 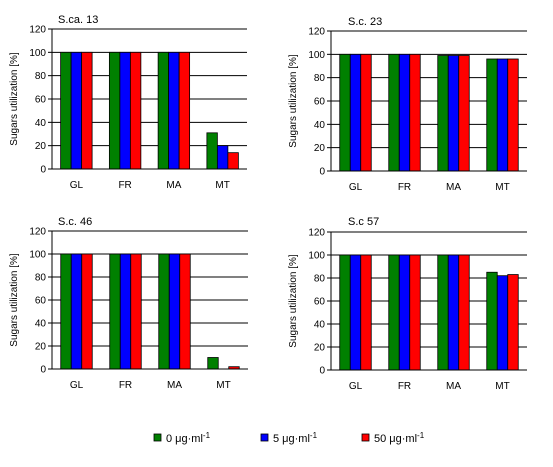 What do you see at coordinates (295, 438) in the screenshot?
I see `legend-label: 5 μg·ml-1` at bounding box center [295, 438].